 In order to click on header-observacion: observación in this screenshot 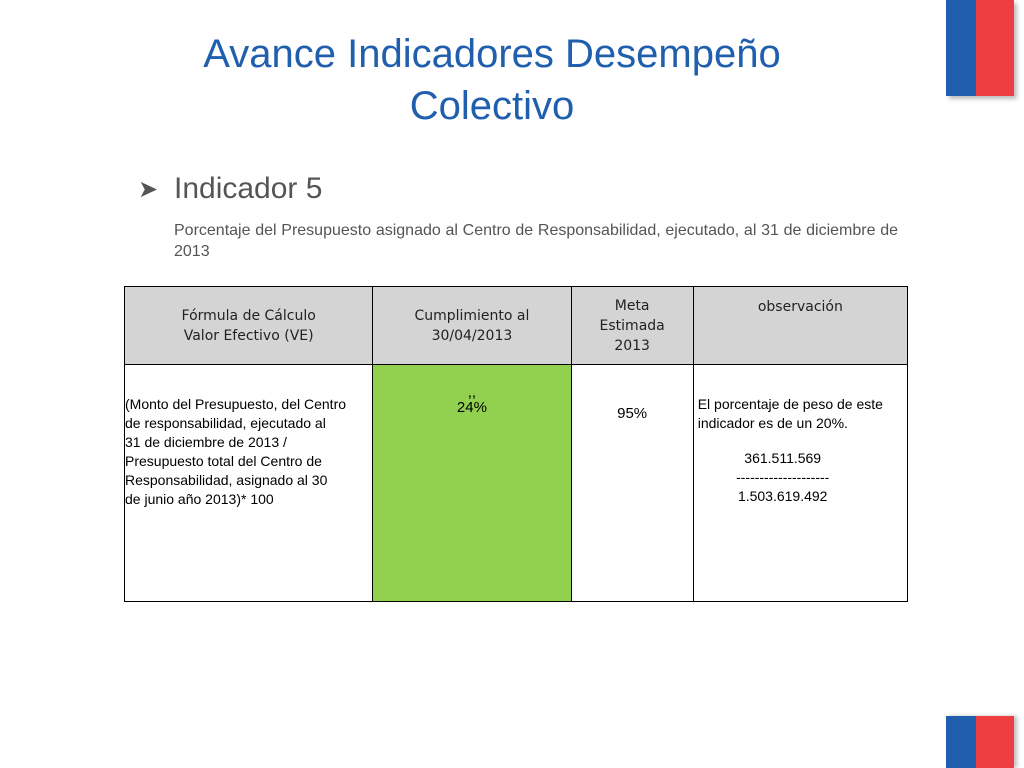, I will do `click(800, 325)`.